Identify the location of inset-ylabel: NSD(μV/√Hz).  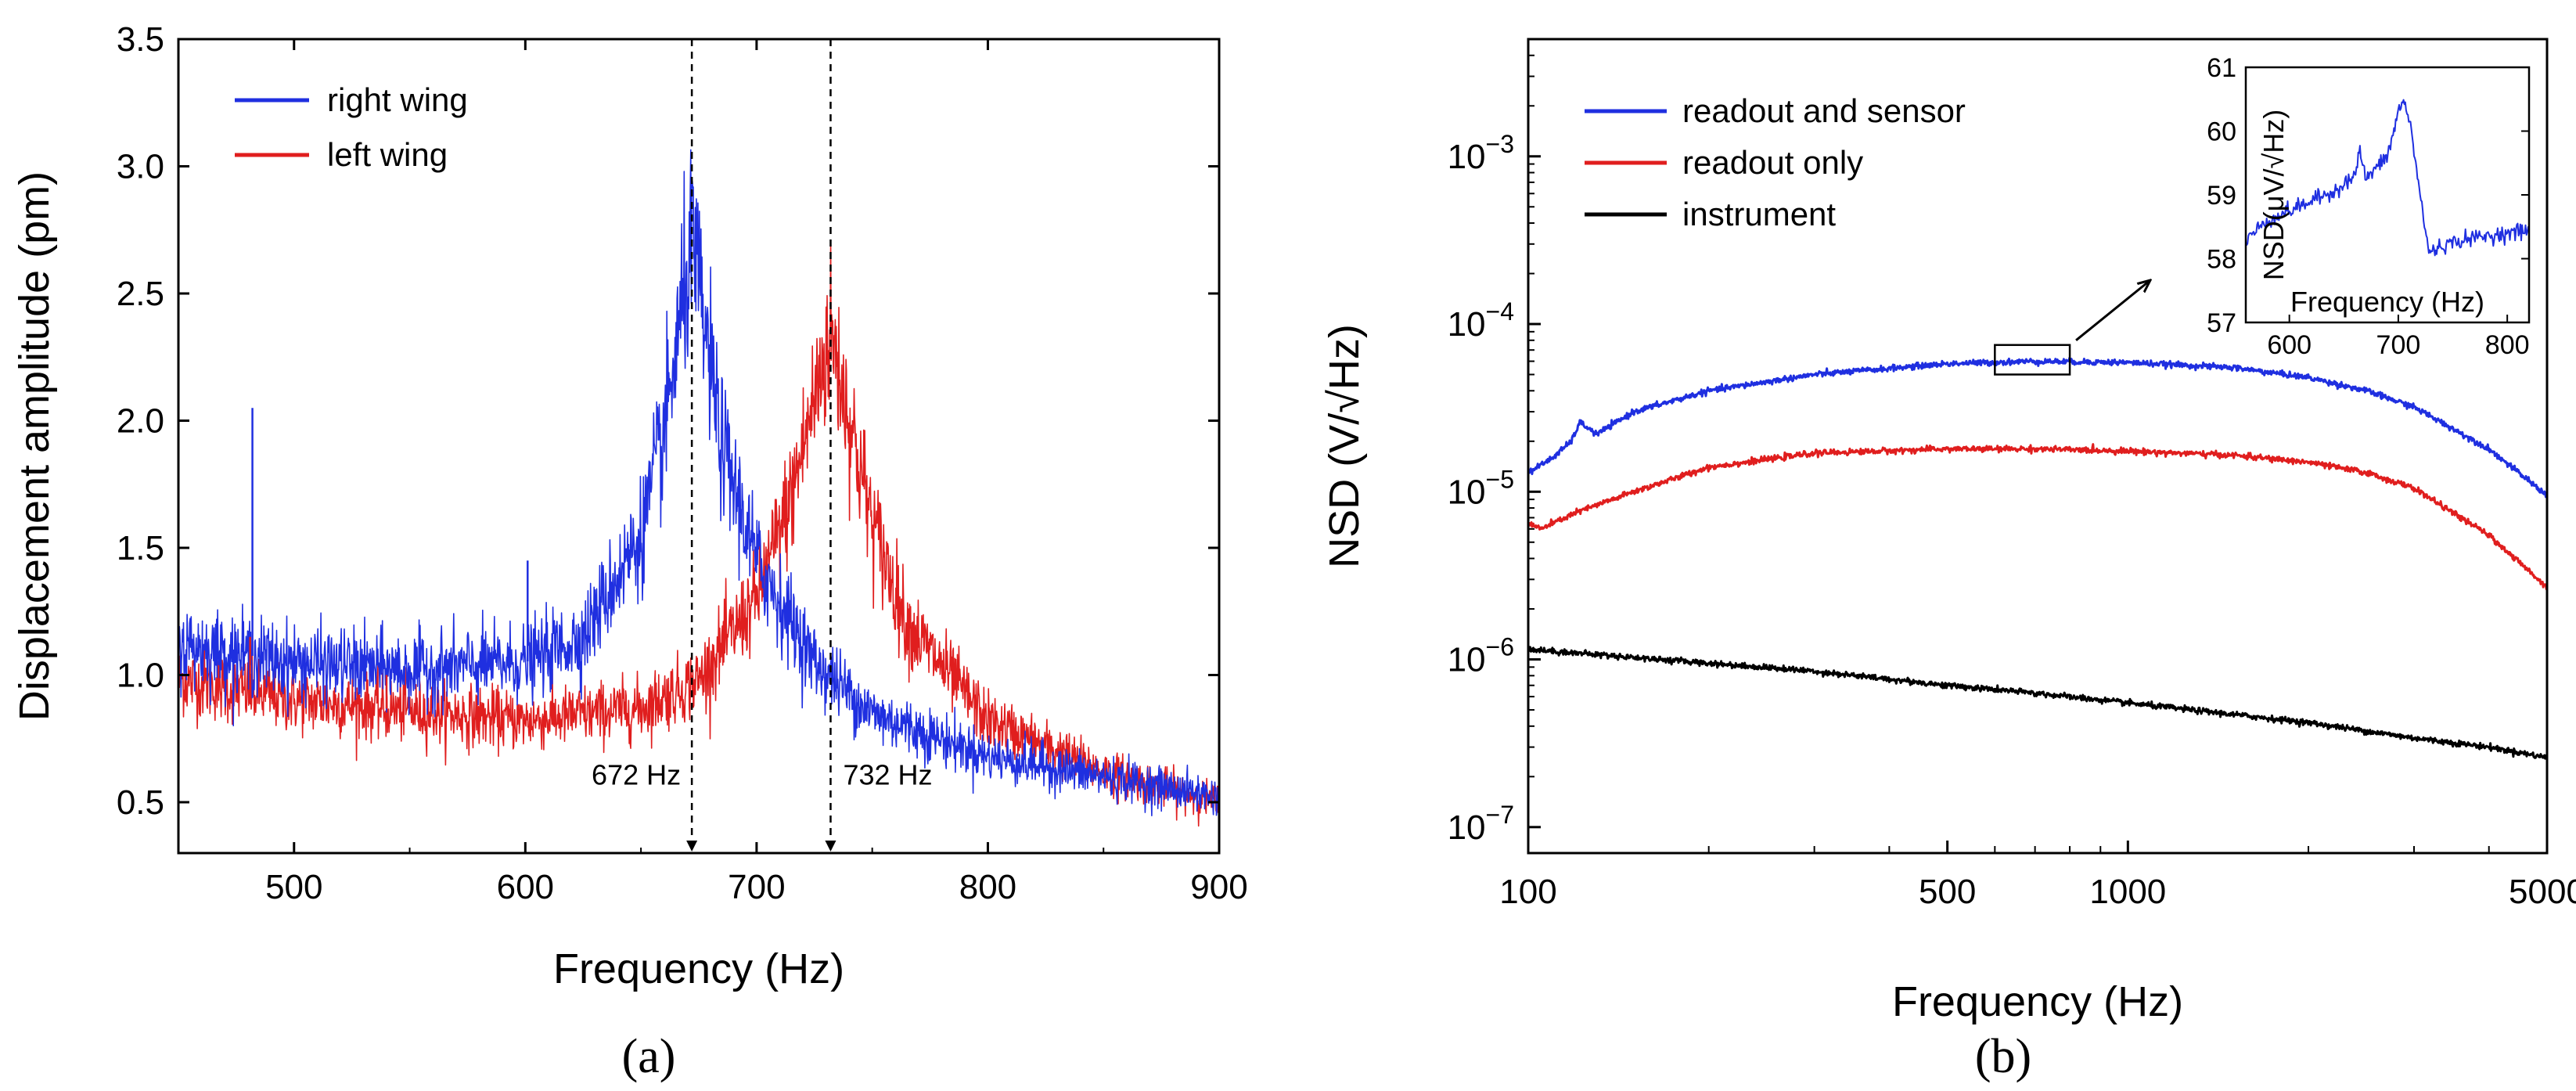
(2274, 195).